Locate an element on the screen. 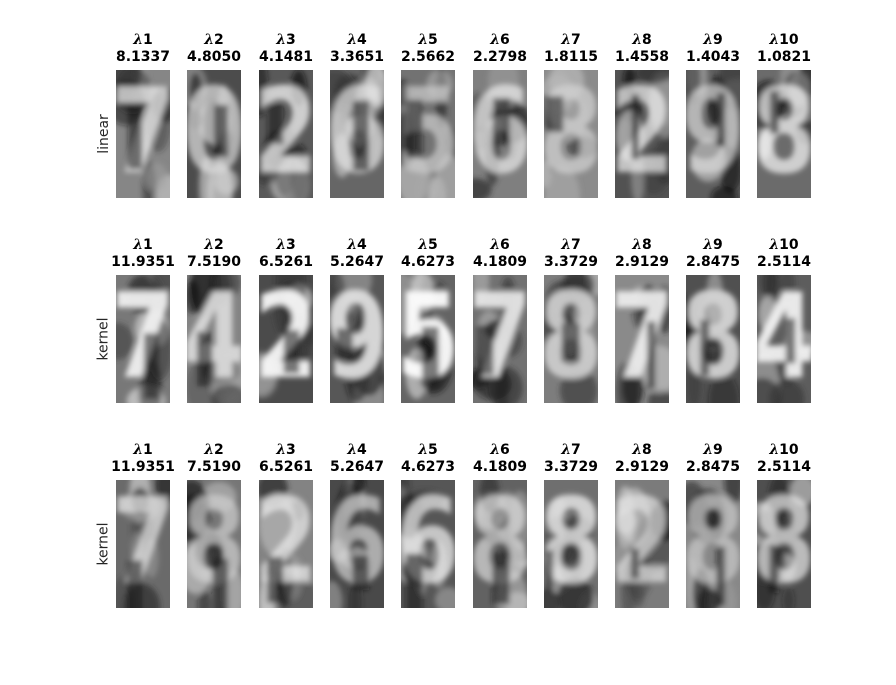 The image size is (896, 685). eigenvalue-title: λ10 2.5114 is located at coordinates (784, 459).